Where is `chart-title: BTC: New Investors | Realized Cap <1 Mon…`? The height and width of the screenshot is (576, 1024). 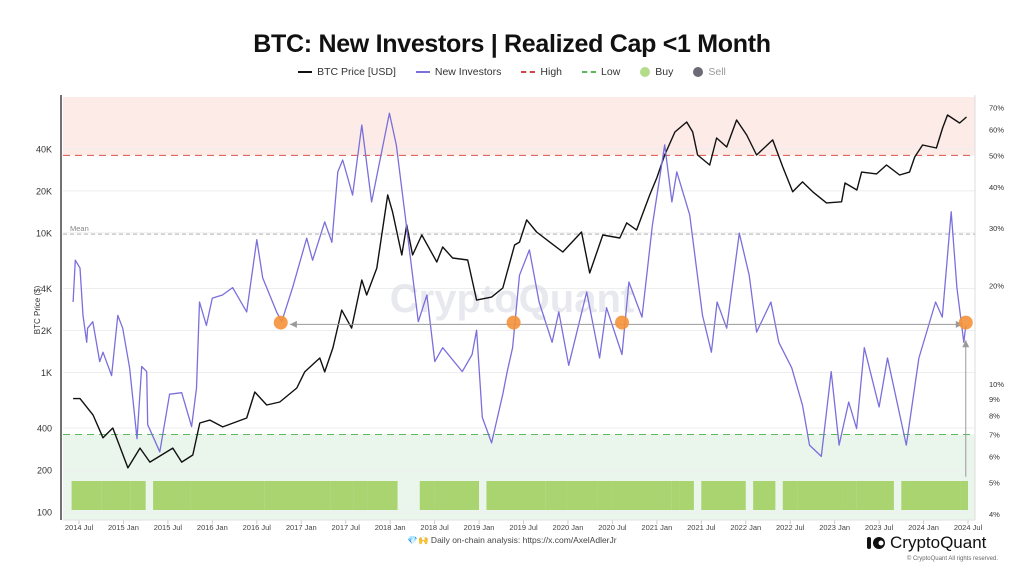
chart-title: BTC: New Investors | Realized Cap <1 Mon… is located at coordinates (512, 44).